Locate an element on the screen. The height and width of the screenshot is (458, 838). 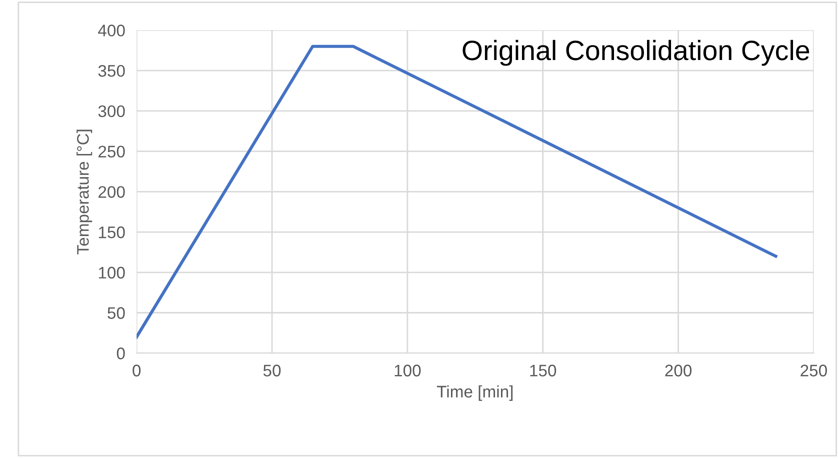
x-tick-label: 100 is located at coordinates (407, 370).